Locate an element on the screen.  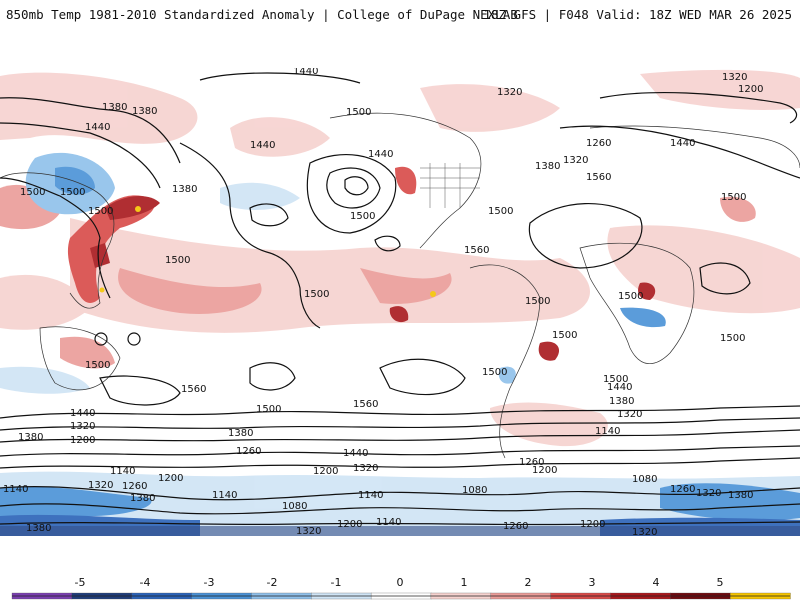
colorbar-tick: 0 is located at coordinates (400, 582).